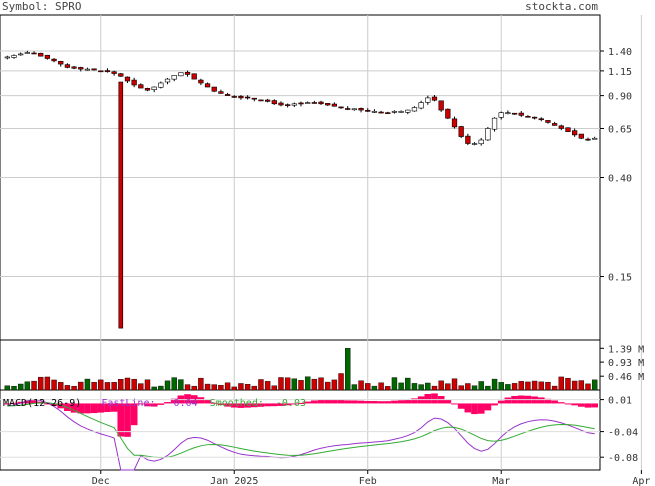 The height and width of the screenshot is (486, 655). Describe the element at coordinates (620, 278) in the screenshot. I see `price-tick-label: 0.15` at that location.